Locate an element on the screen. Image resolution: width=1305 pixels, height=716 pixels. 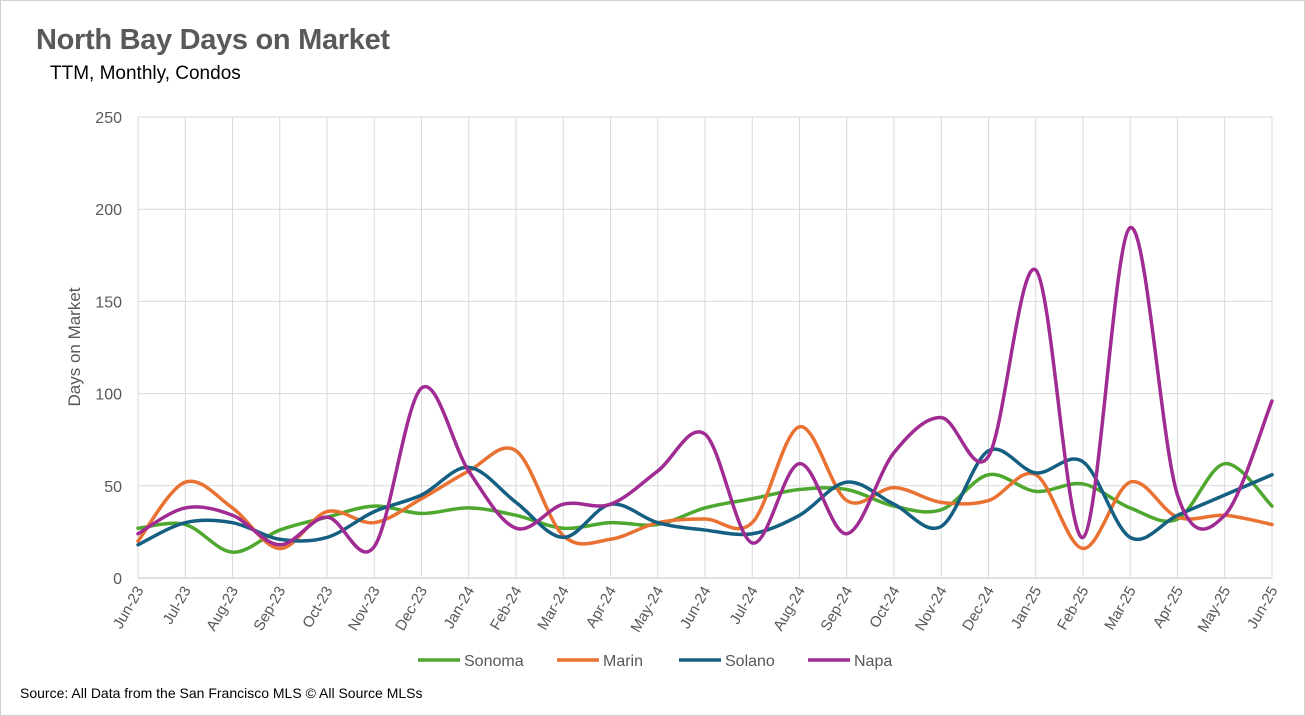
x-tick-label: Mar-24 is located at coordinates (553, 609).